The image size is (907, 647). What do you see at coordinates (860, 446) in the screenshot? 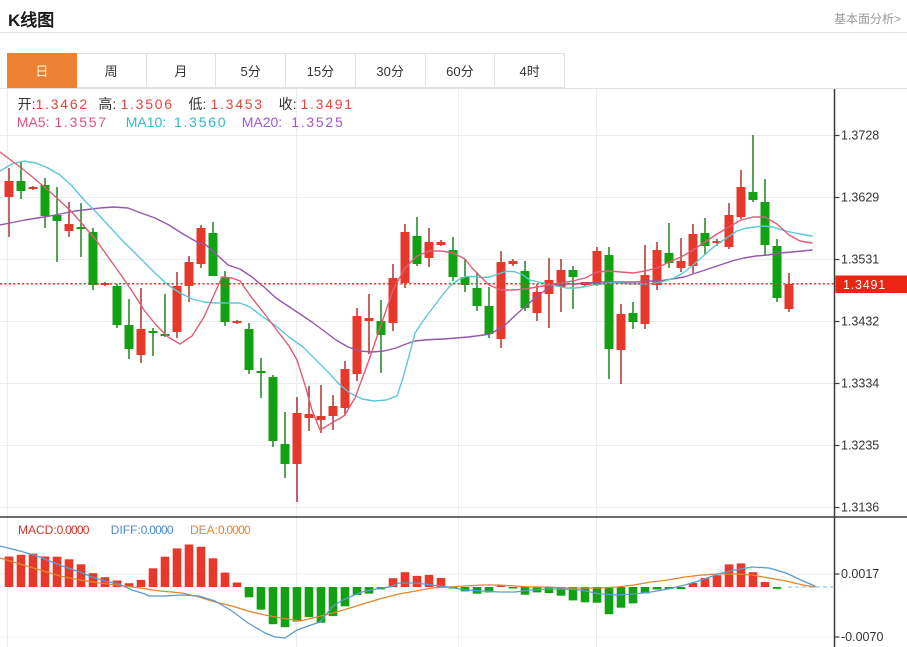
I see `svg-text: 1.3235` at bounding box center [860, 446].